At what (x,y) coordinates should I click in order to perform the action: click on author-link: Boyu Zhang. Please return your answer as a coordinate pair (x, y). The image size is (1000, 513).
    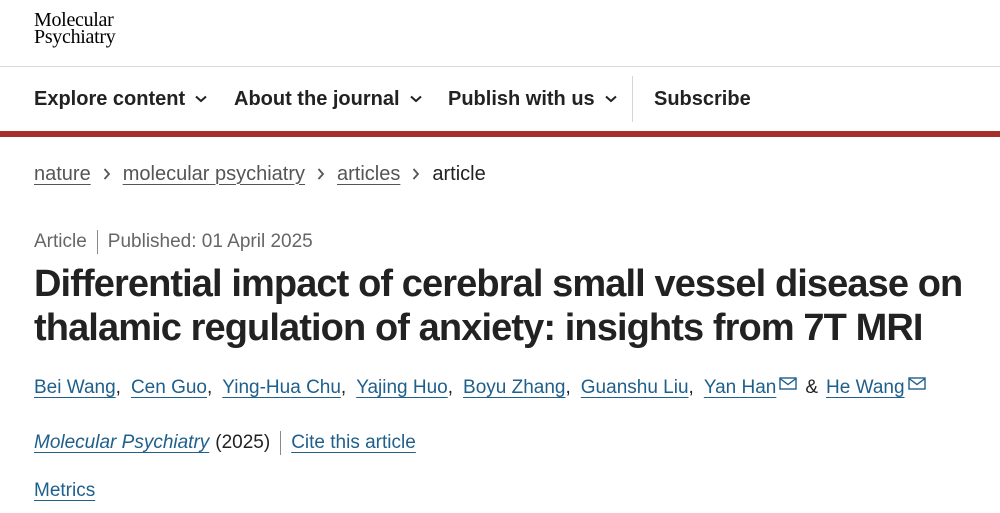
    Looking at the image, I should click on (514, 387).